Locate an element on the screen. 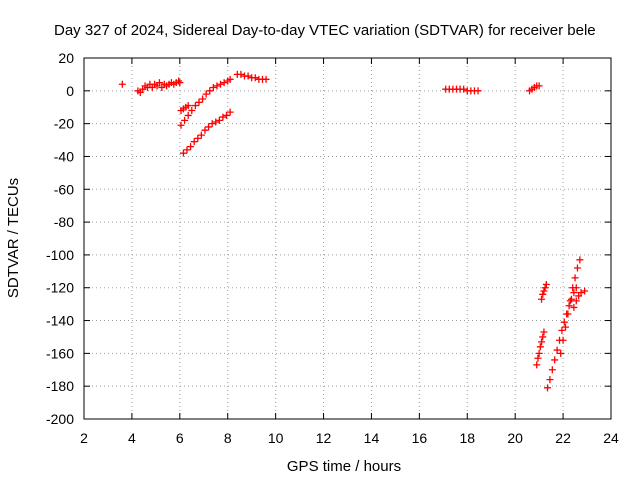 The height and width of the screenshot is (480, 640). x-tick-label: 24 is located at coordinates (611, 438).